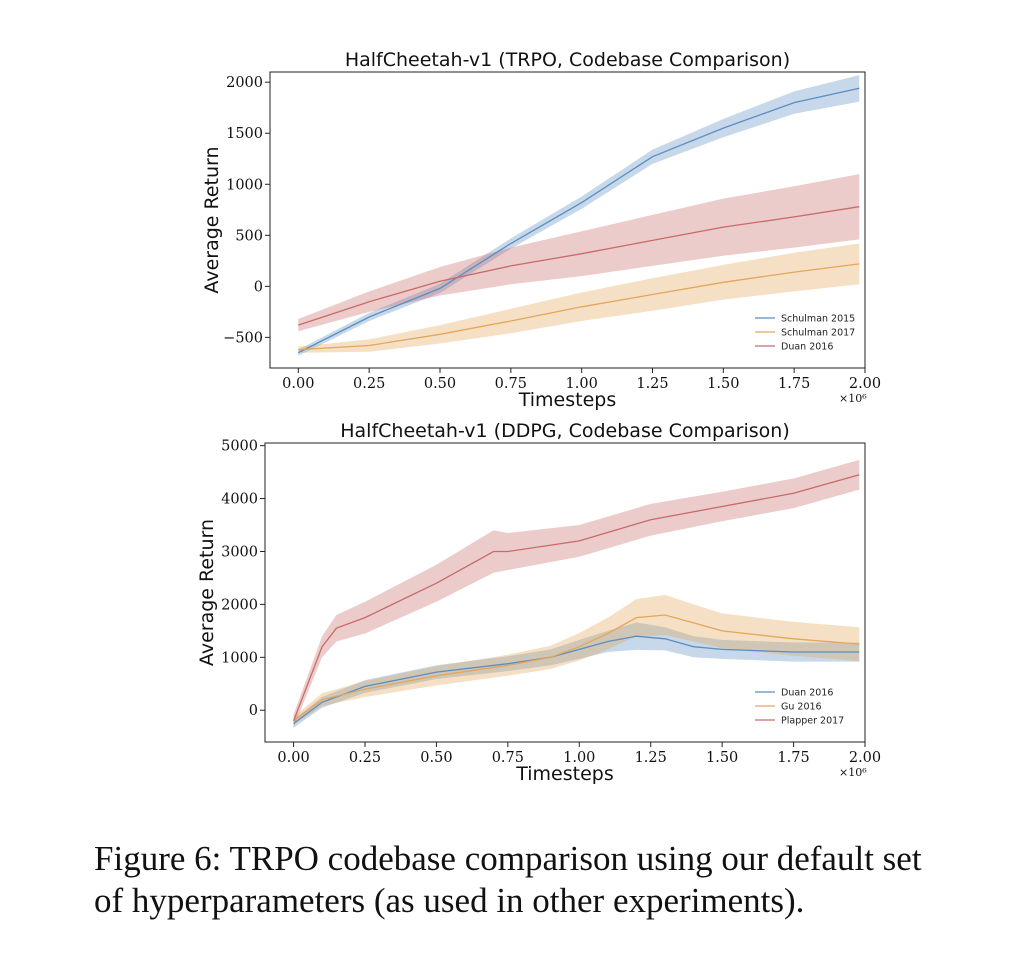 This screenshot has height=973, width=1024. What do you see at coordinates (807, 347) in the screenshot?
I see `legend-label-3: Duan 2016` at bounding box center [807, 347].